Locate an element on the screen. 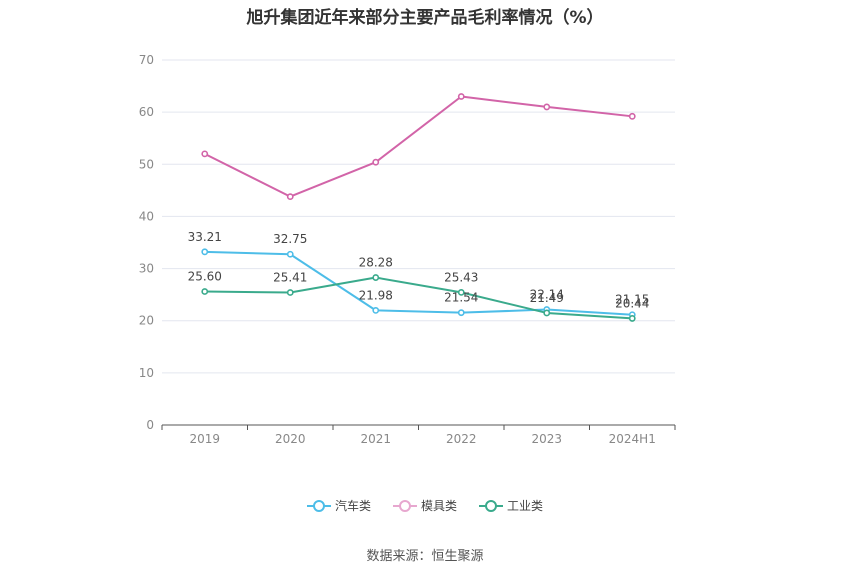 Image resolution: width=850 pixels, height=575 pixels. data-label: 25.43 is located at coordinates (461, 277).